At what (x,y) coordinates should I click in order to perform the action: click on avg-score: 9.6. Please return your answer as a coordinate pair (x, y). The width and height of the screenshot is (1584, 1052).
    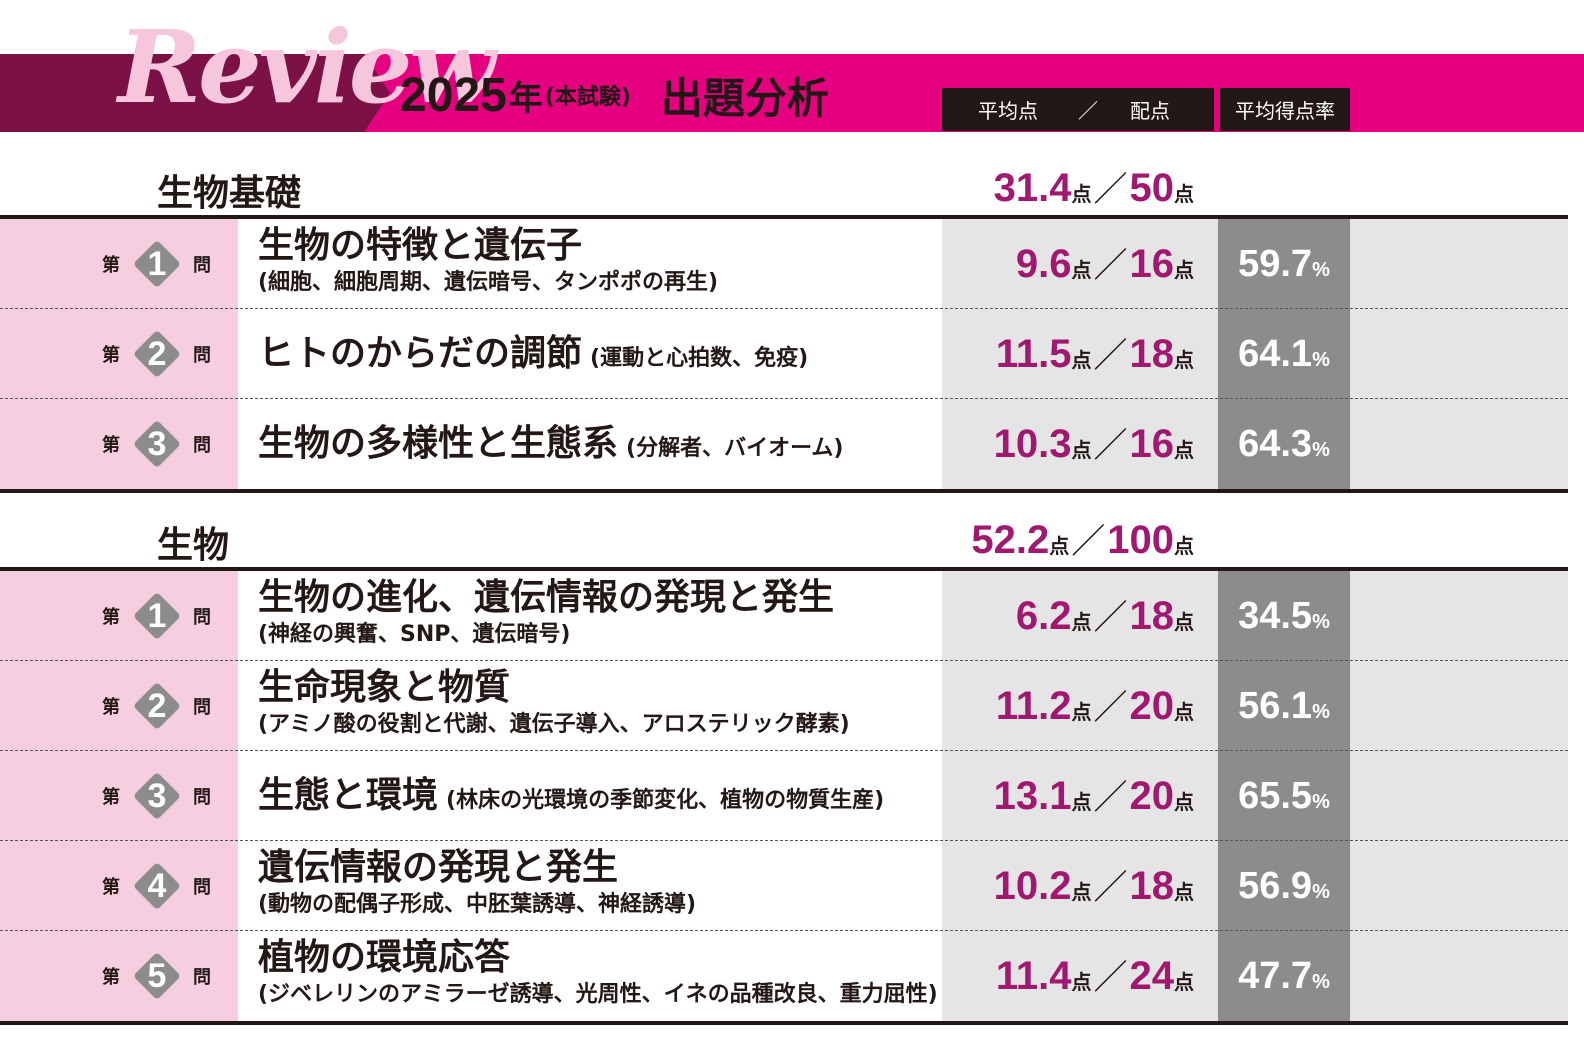
    Looking at the image, I should click on (1043, 264).